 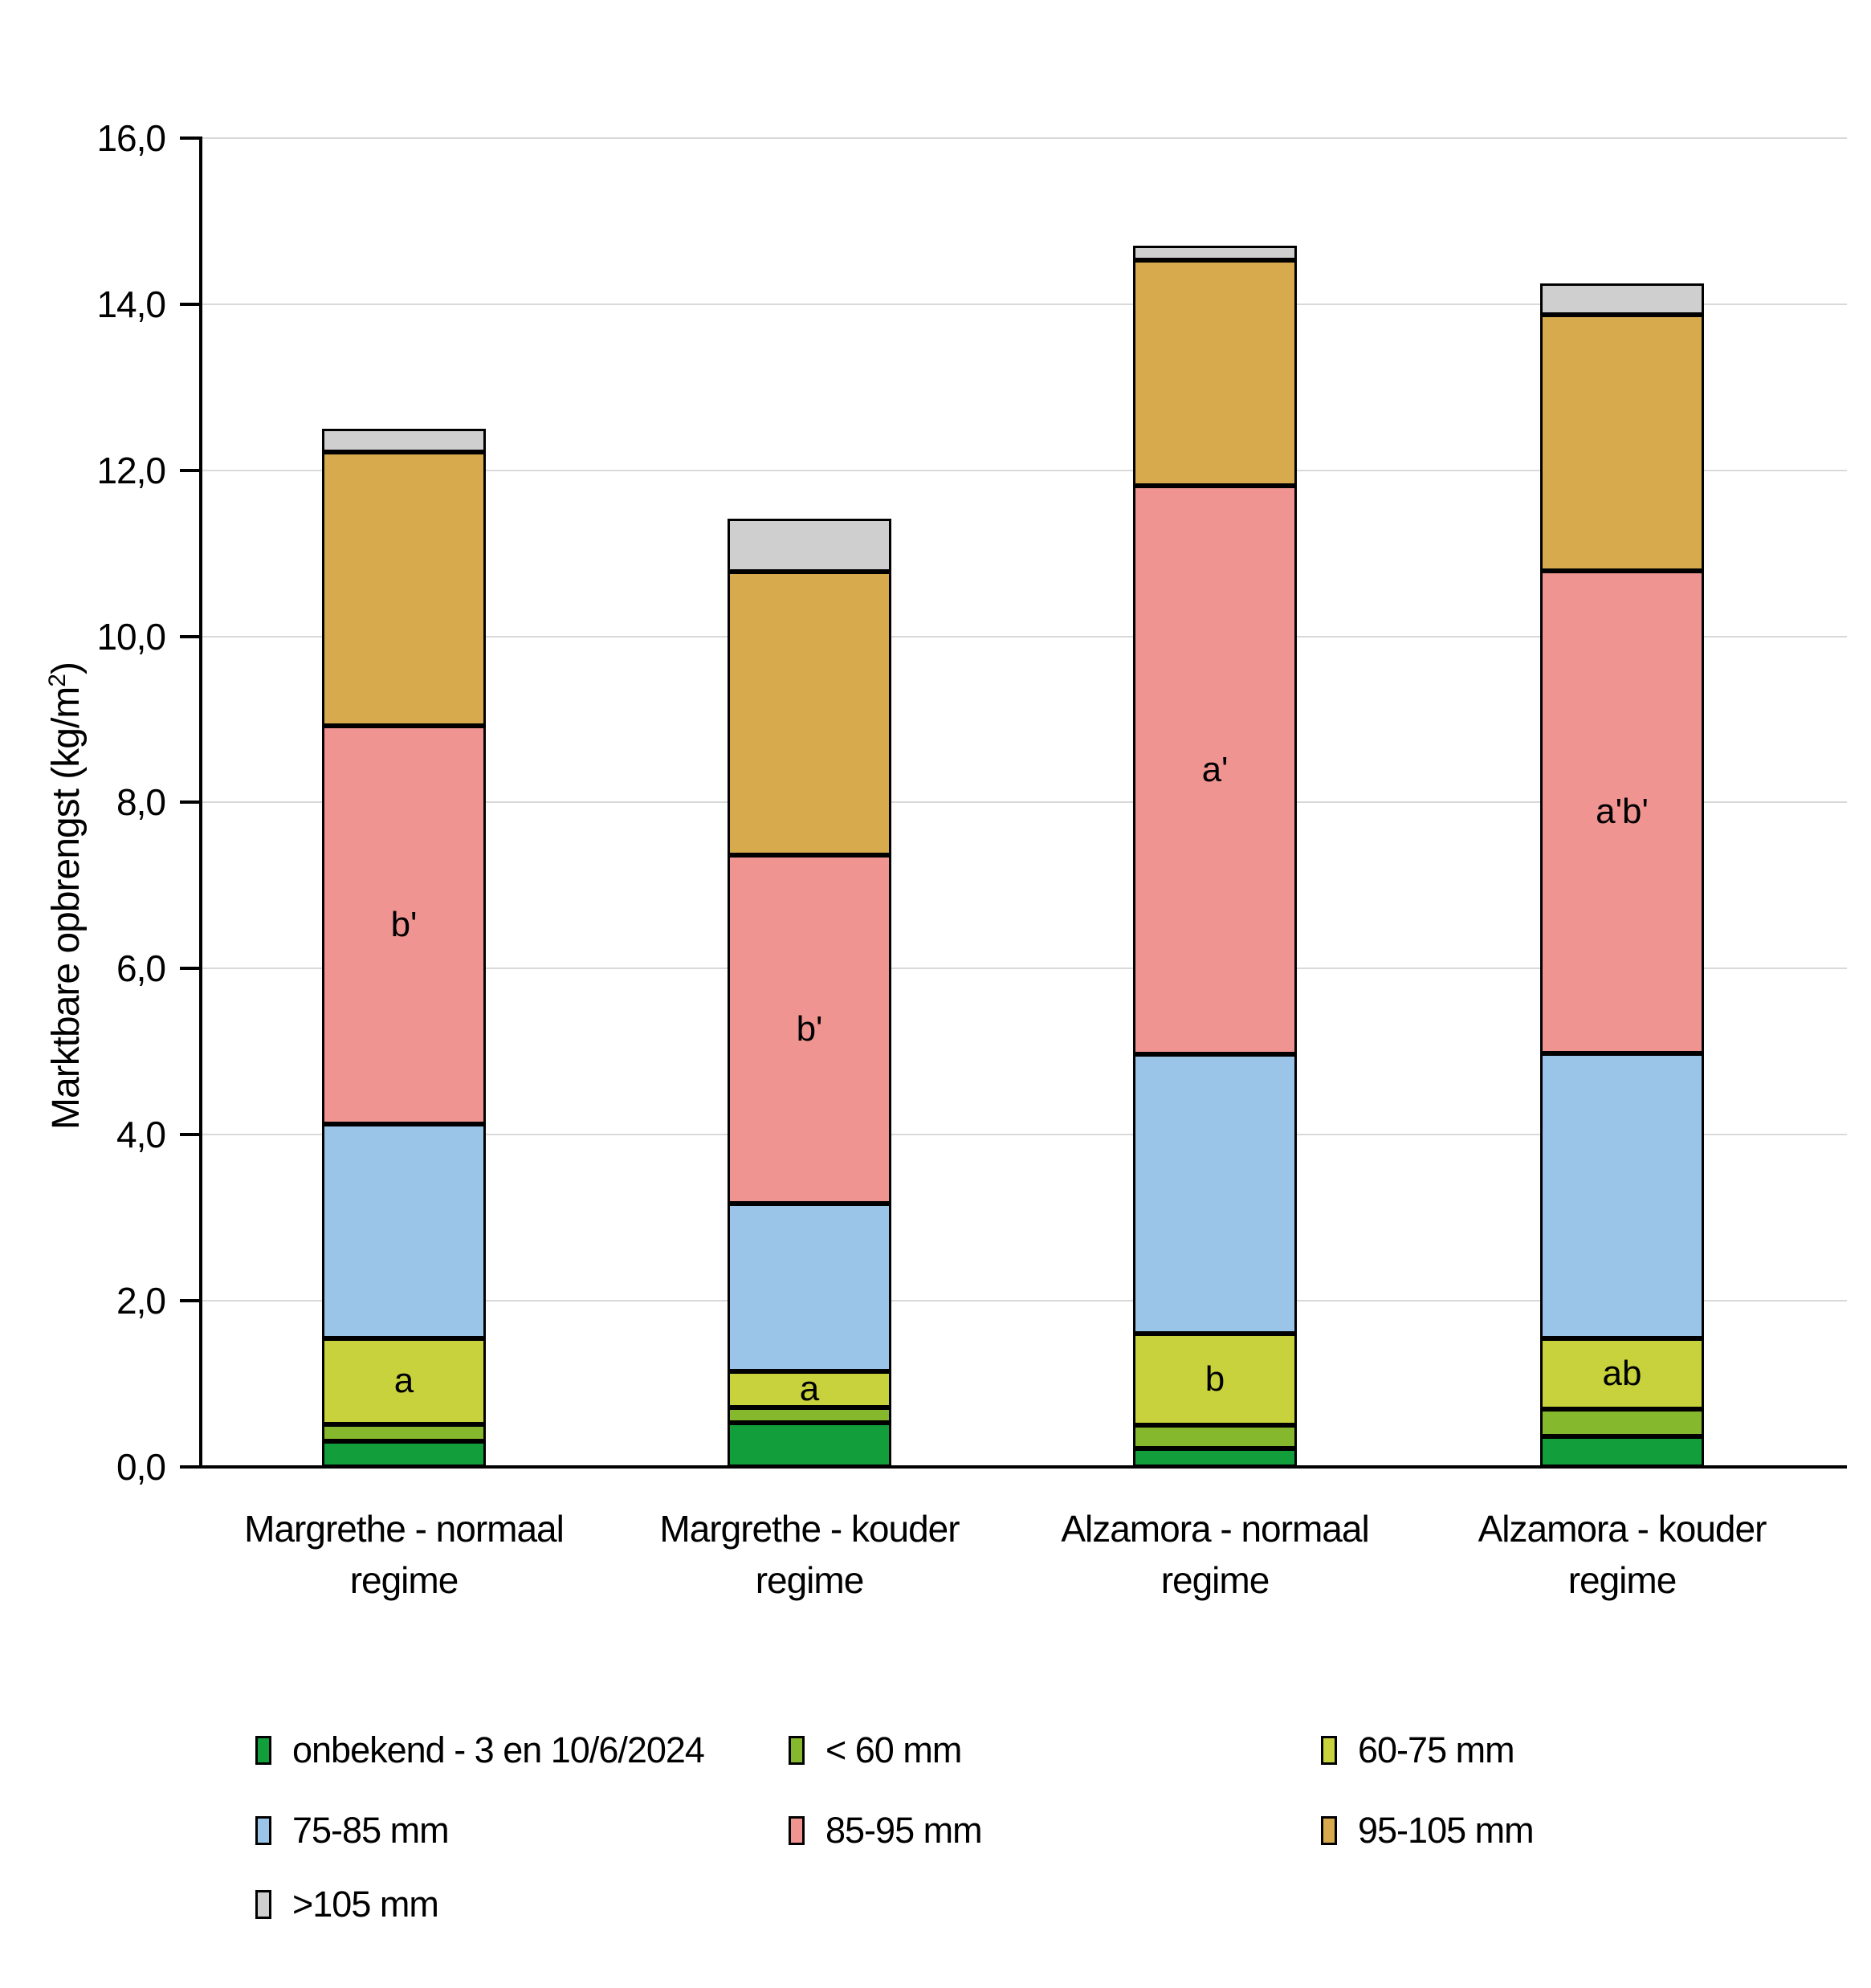 I want to click on x-category-label: Alzamora - normaal regime, so click(x=1215, y=1554).